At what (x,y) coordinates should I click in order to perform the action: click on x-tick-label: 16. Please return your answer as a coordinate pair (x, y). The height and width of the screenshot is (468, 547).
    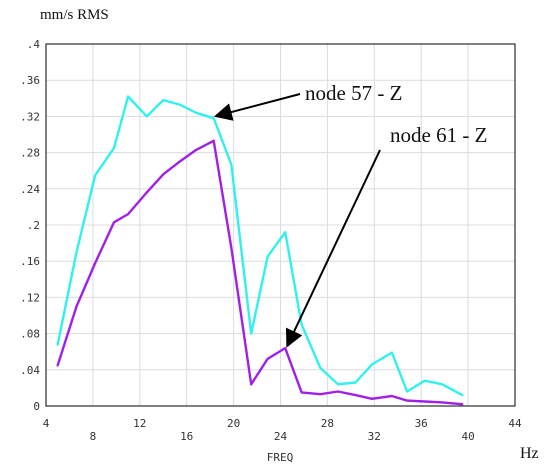
    Looking at the image, I should click on (186, 436).